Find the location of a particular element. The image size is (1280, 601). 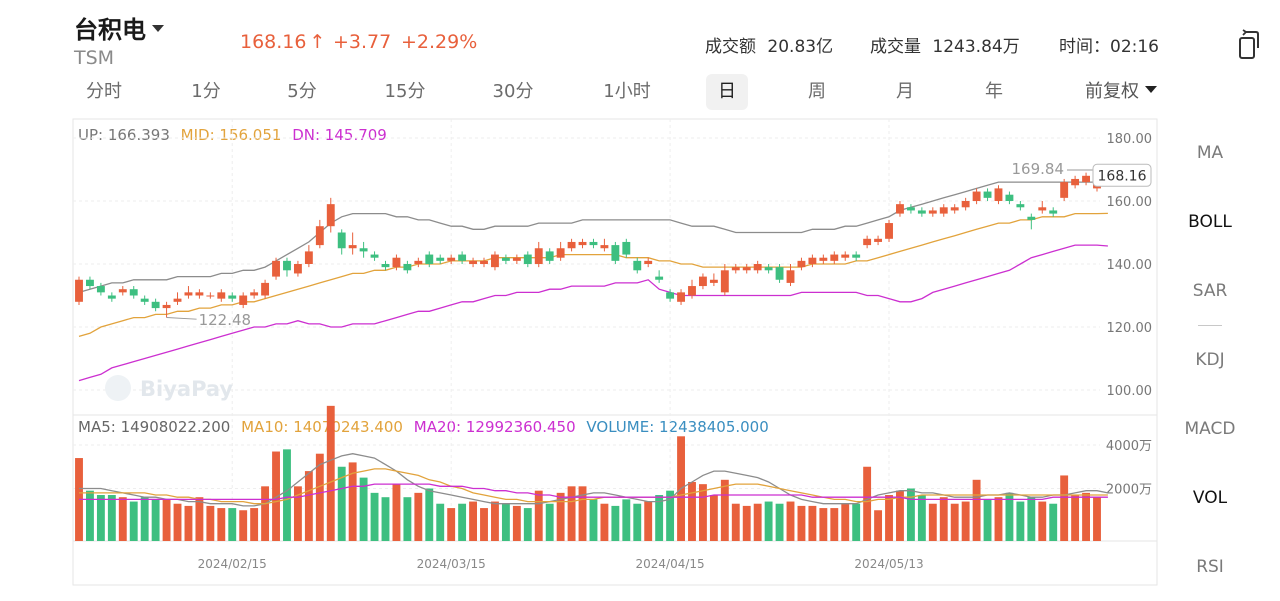

vol-ma10-label: MA10: 14070243.400 is located at coordinates (322, 427).